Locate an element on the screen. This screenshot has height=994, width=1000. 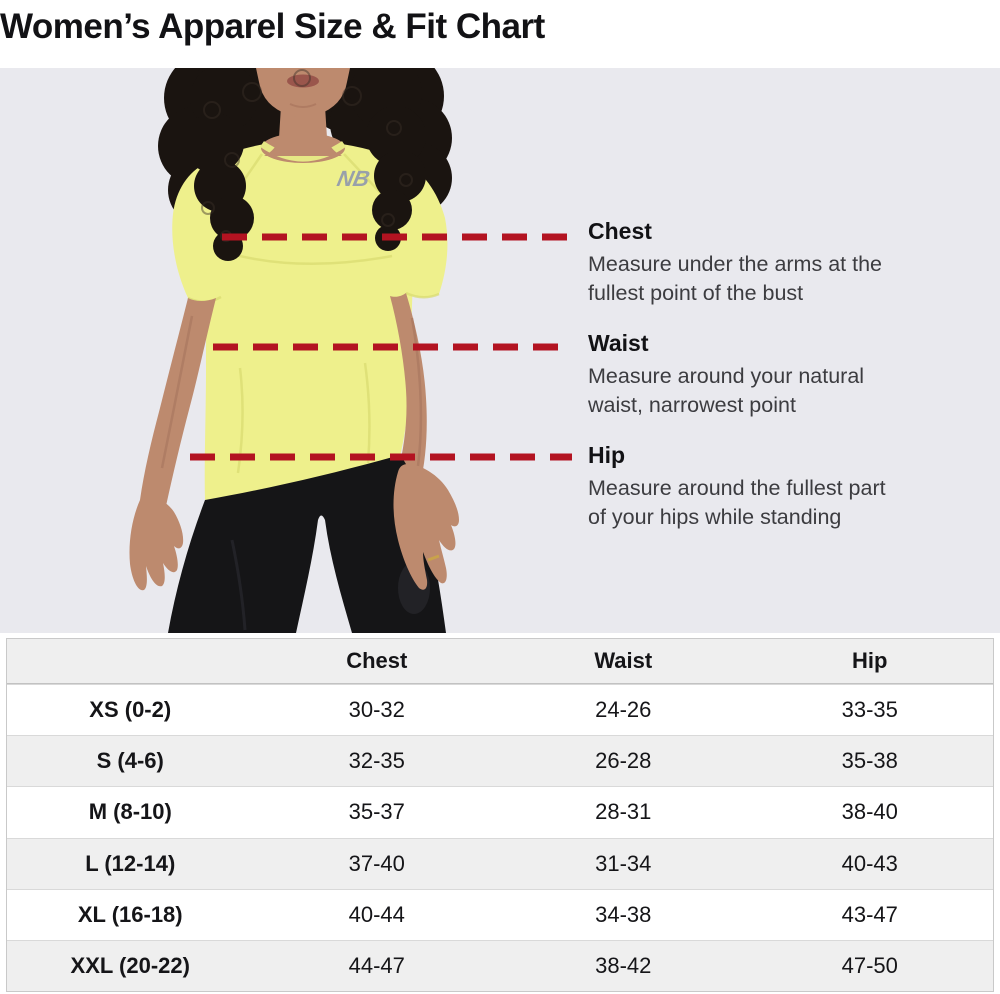
title-bar: Women’s Apparel Size & Fit Chart is located at coordinates (500, 34).